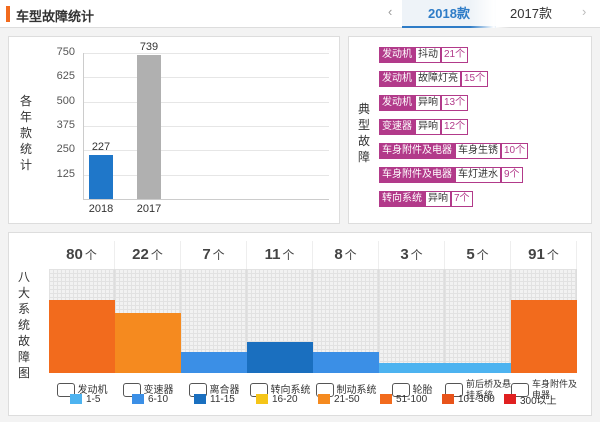  I want to click on fault-tag: 发动机 抖动 21个, so click(424, 55).